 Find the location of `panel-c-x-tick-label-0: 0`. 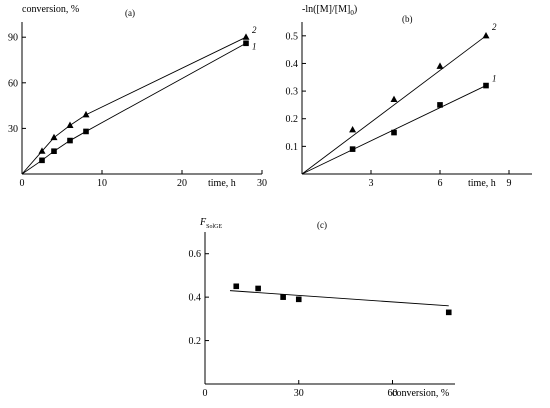

panel-c-x-tick-label-0: 0 is located at coordinates (205, 393).